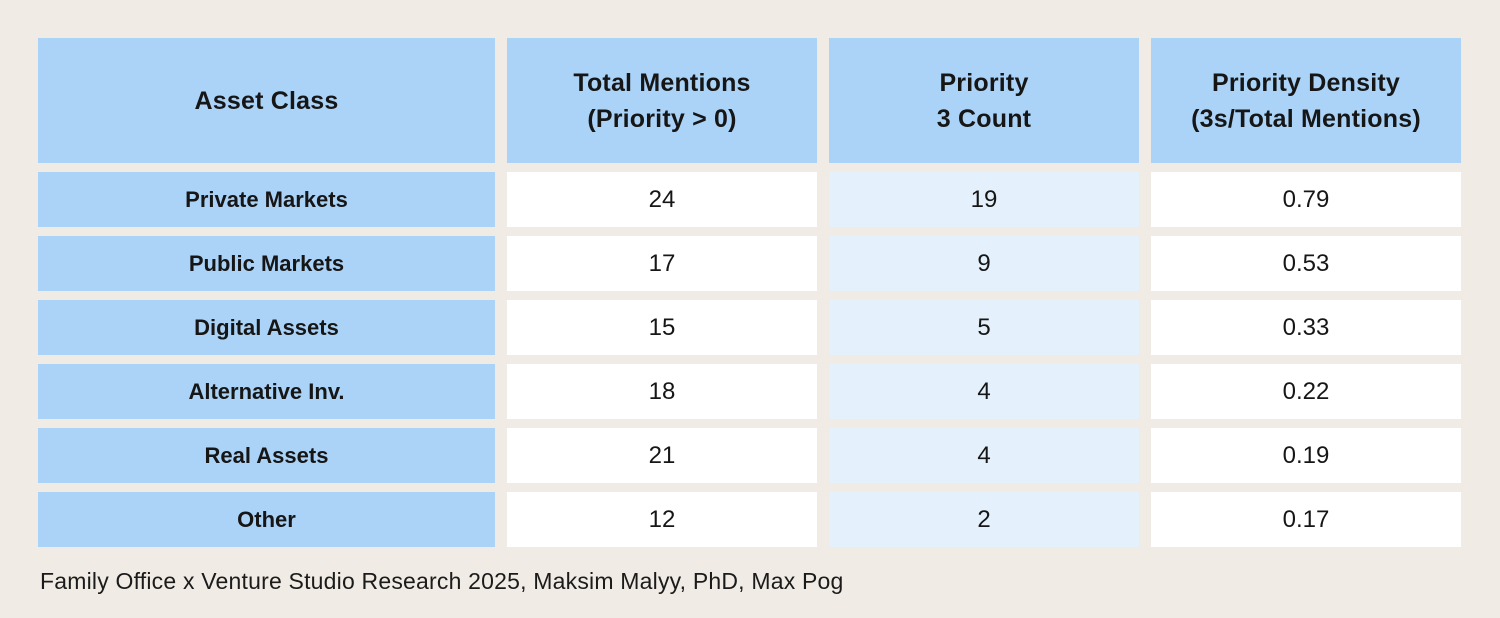 This screenshot has height=618, width=1500. I want to click on header-asset-class: Asset Class, so click(266, 100).